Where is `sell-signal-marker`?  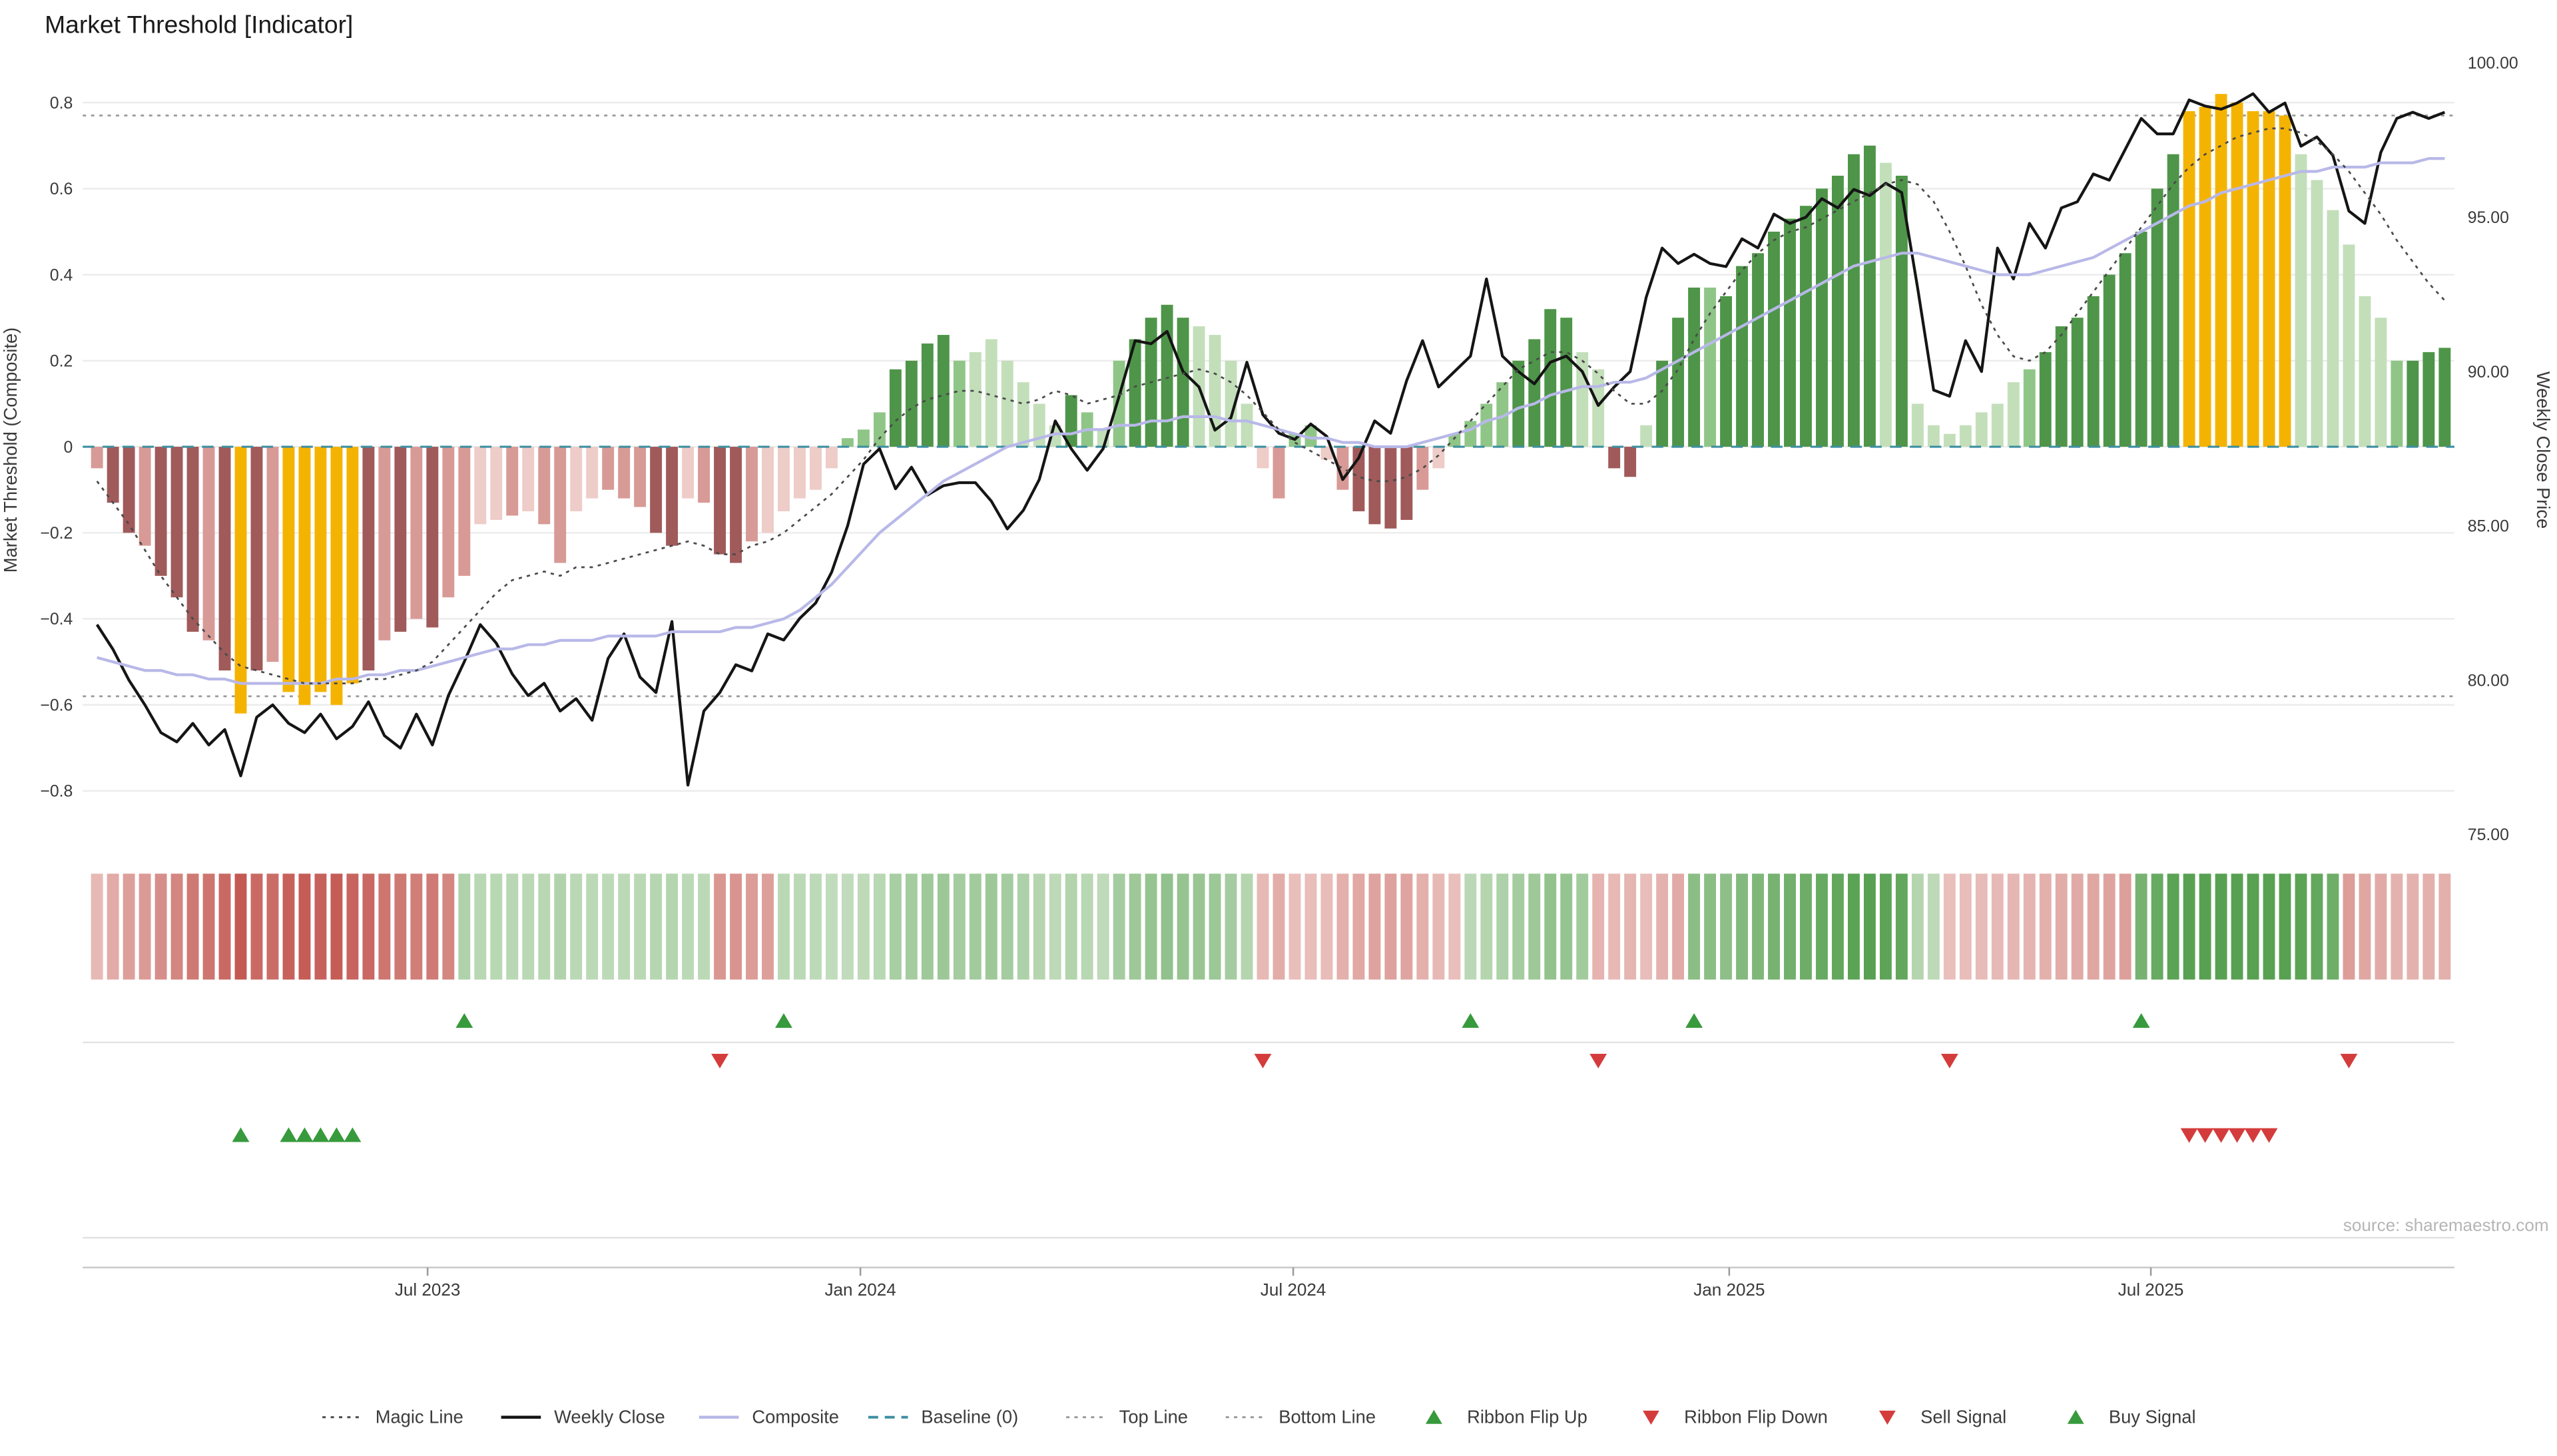
sell-signal-marker is located at coordinates (2221, 1135).